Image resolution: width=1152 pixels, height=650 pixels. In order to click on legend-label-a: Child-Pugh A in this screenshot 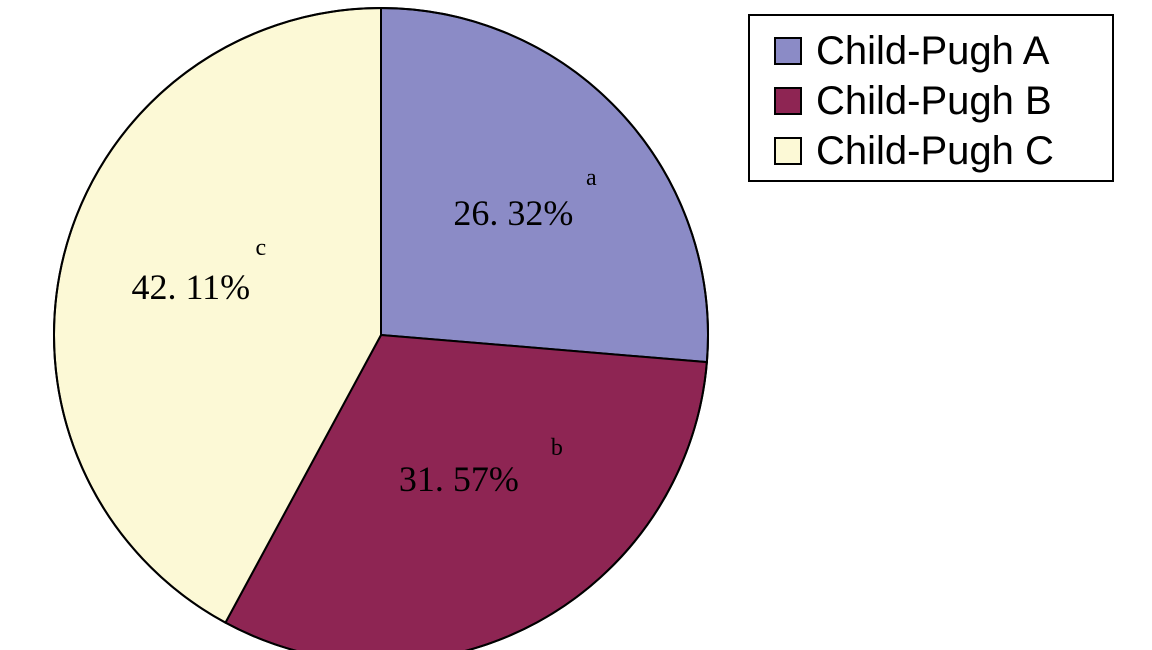, I will do `click(933, 51)`.